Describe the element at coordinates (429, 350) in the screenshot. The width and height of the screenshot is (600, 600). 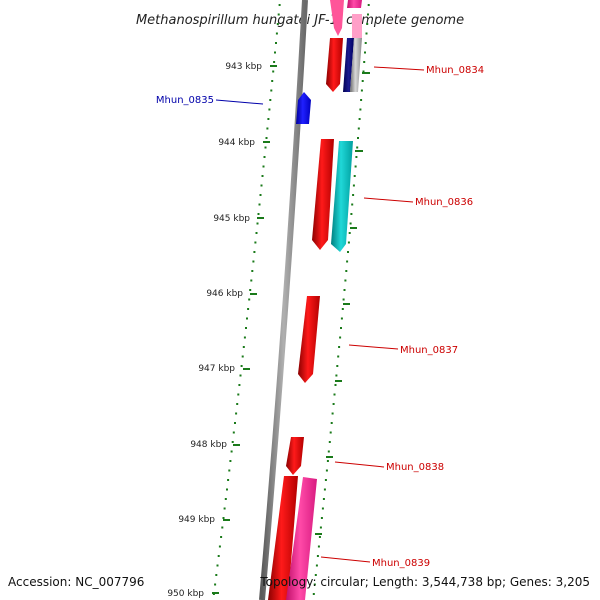
I see `gene-label-mhun-0837: Mhun_0837` at that location.